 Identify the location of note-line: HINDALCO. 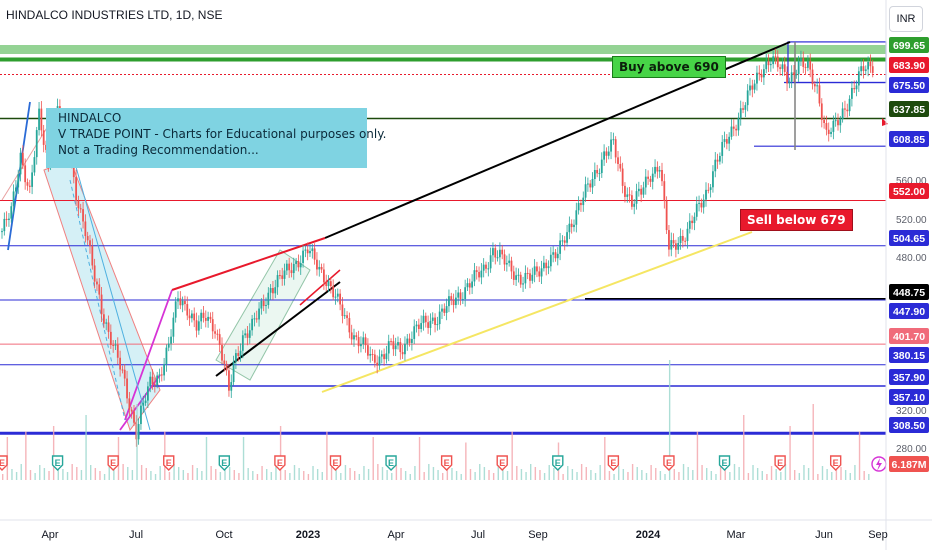
(90, 118).